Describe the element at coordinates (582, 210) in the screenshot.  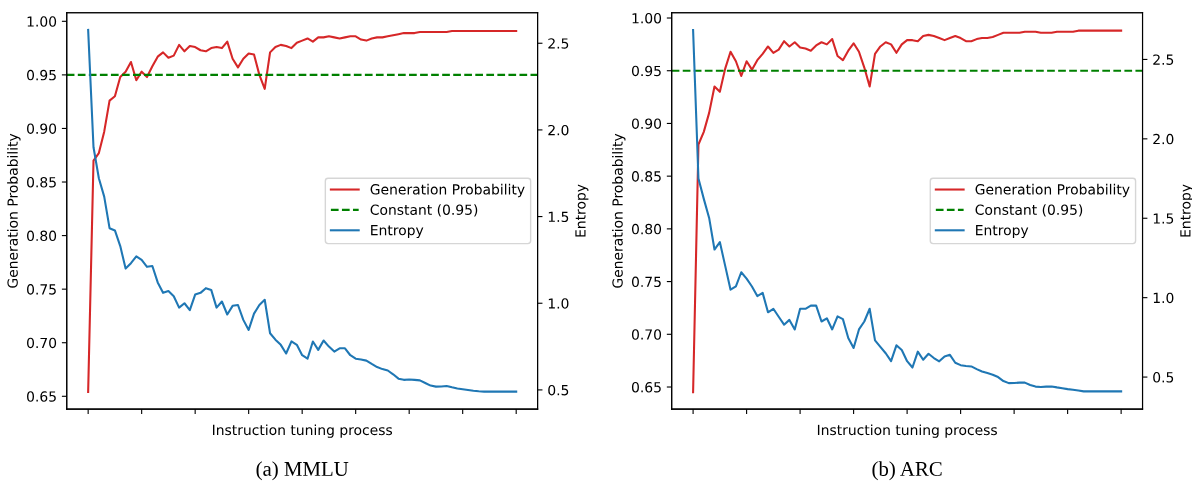
I see `y2-axis-title: Entropy` at that location.